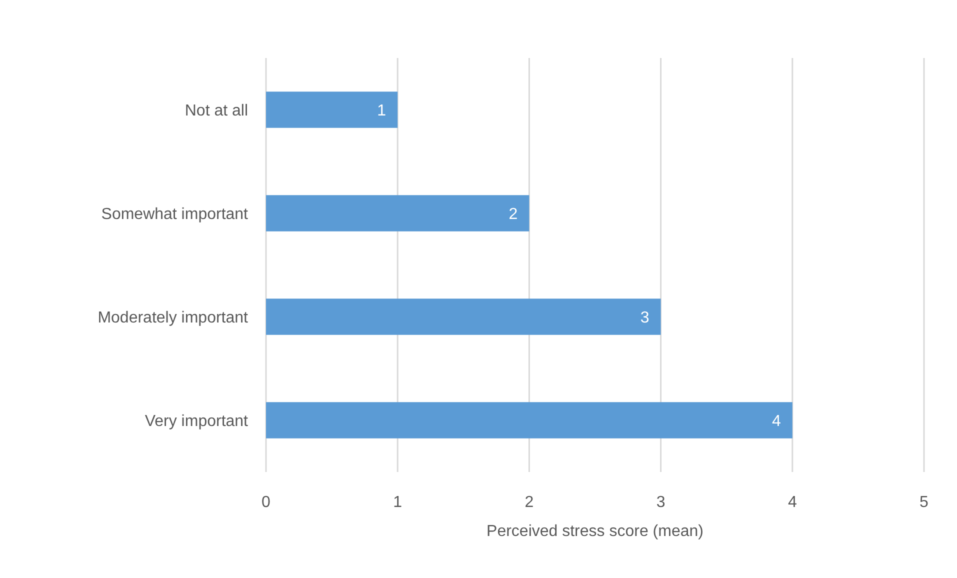 Image resolution: width=957 pixels, height=578 pixels. What do you see at coordinates (792, 502) in the screenshot?
I see `x-tick-label: 4` at bounding box center [792, 502].